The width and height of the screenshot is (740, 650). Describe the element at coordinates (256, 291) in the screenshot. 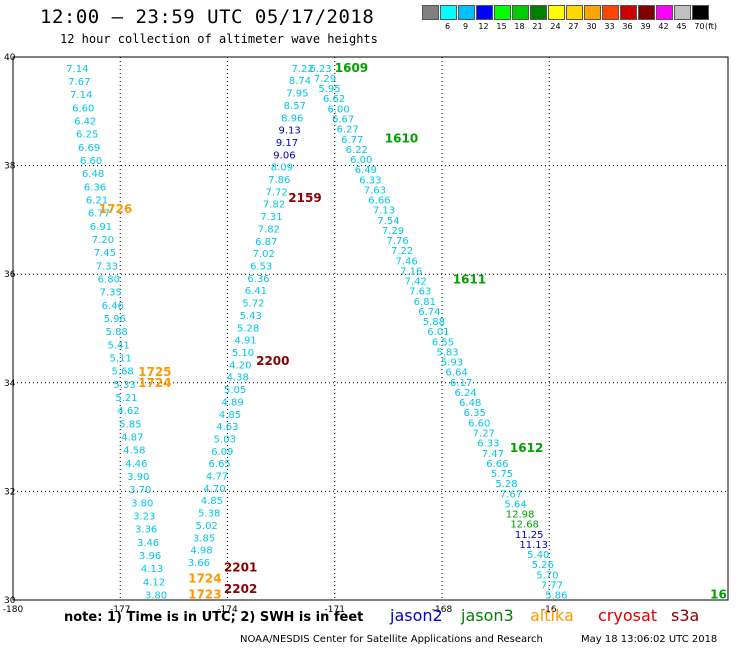

I see `wave-height-value: 6.41` at that location.